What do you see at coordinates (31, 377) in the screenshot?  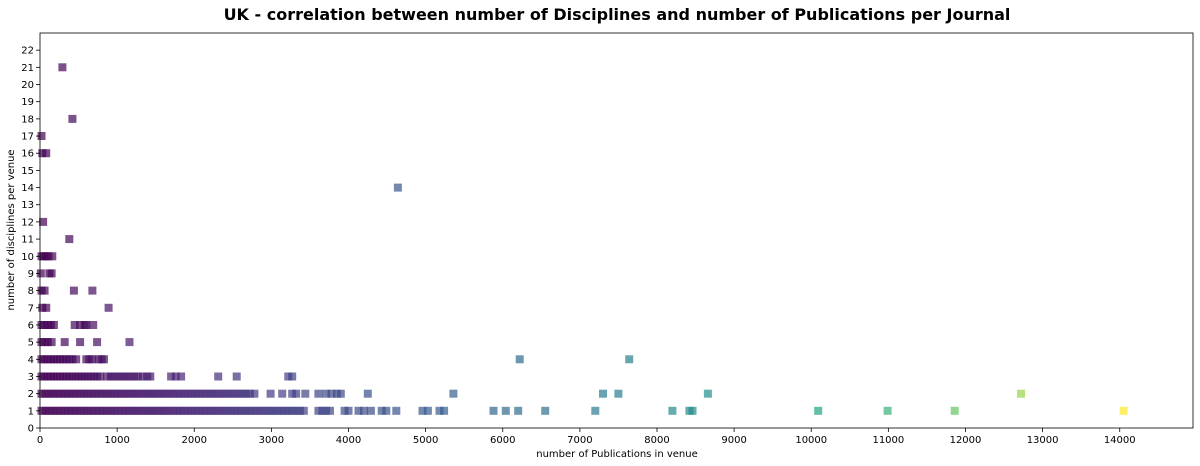 I see `y-tick-label: 3` at bounding box center [31, 377].